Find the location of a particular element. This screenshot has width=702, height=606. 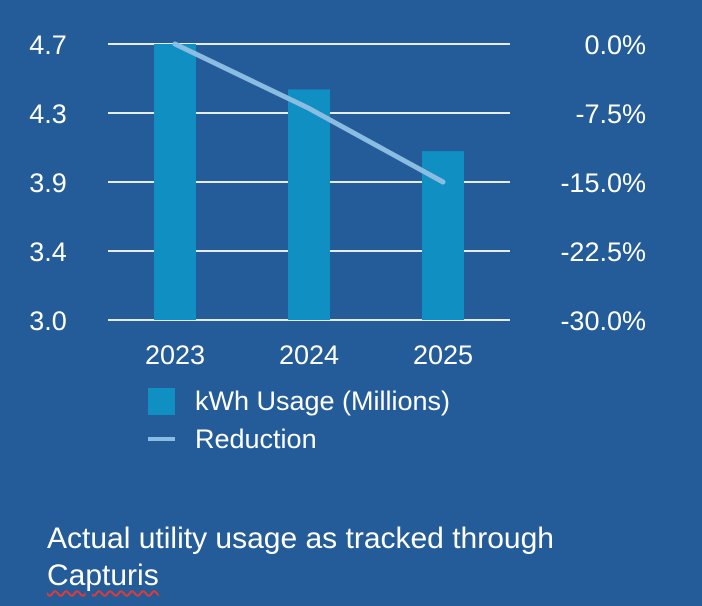

x-tick-label: 2025 is located at coordinates (443, 355).